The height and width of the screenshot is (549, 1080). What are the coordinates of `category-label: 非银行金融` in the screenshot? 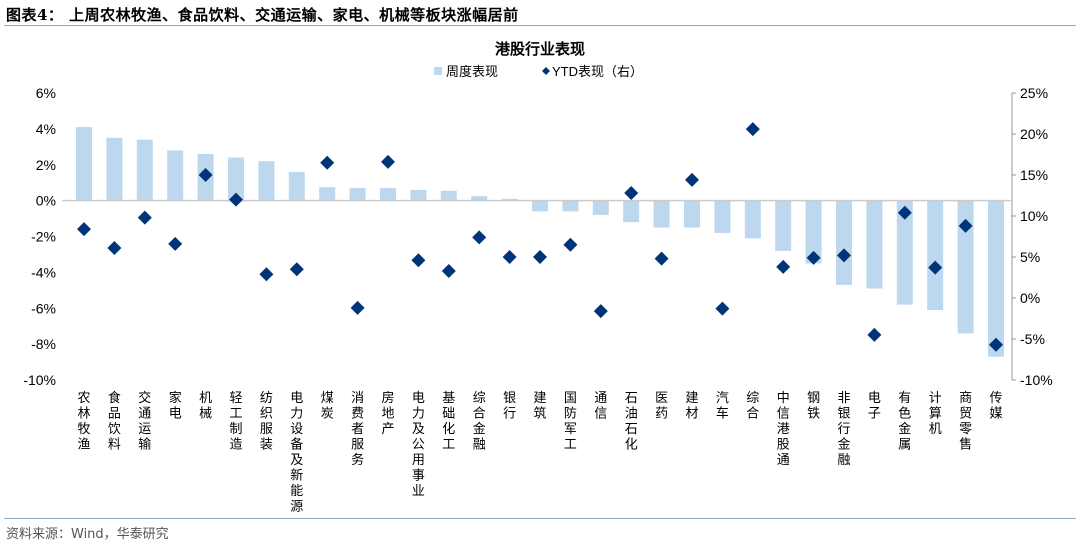 It's located at (843, 428).